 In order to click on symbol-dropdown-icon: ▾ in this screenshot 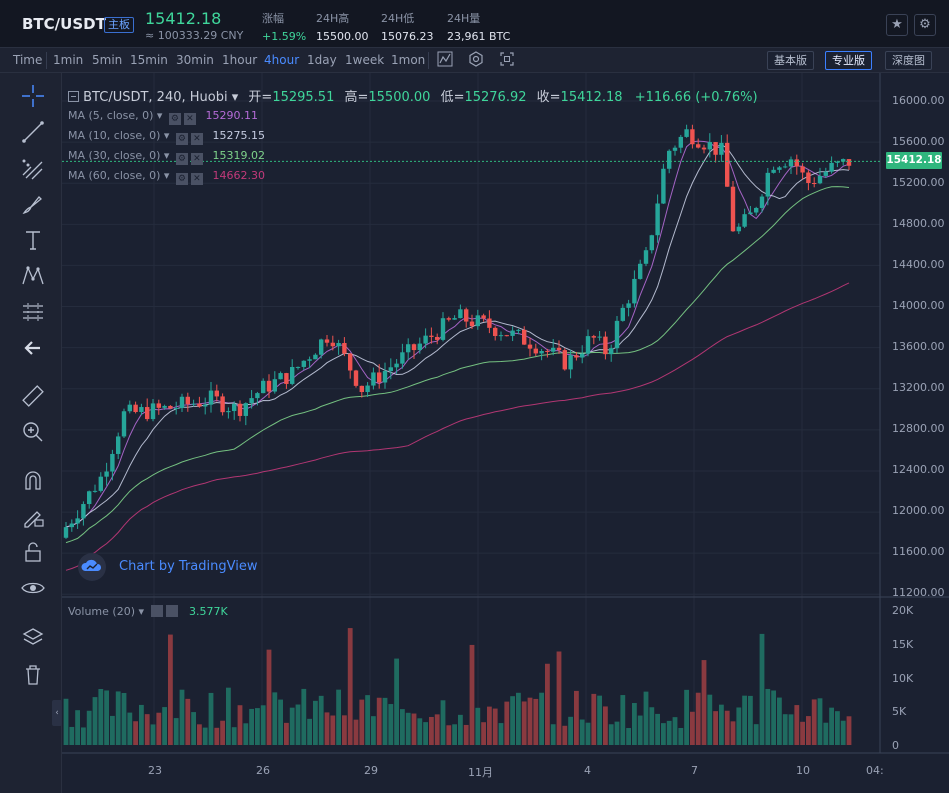, I will do `click(235, 97)`.